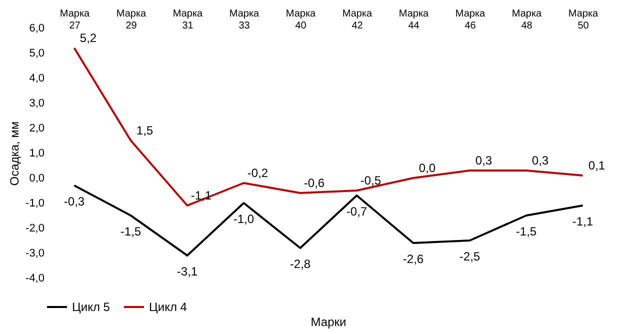 Image resolution: width=631 pixels, height=334 pixels. What do you see at coordinates (328, 322) in the screenshot?
I see `x-axis-title: Марки` at bounding box center [328, 322].